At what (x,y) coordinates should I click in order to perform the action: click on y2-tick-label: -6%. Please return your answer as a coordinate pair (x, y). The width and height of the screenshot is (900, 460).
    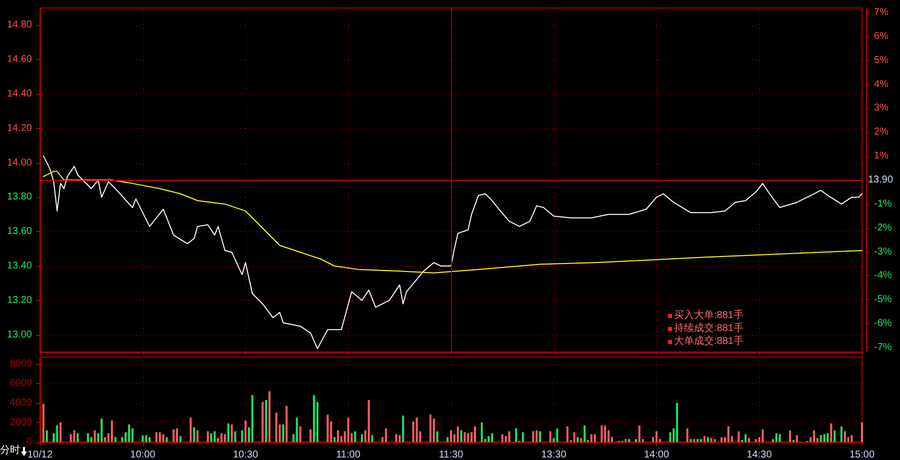
    Looking at the image, I should click on (883, 324).